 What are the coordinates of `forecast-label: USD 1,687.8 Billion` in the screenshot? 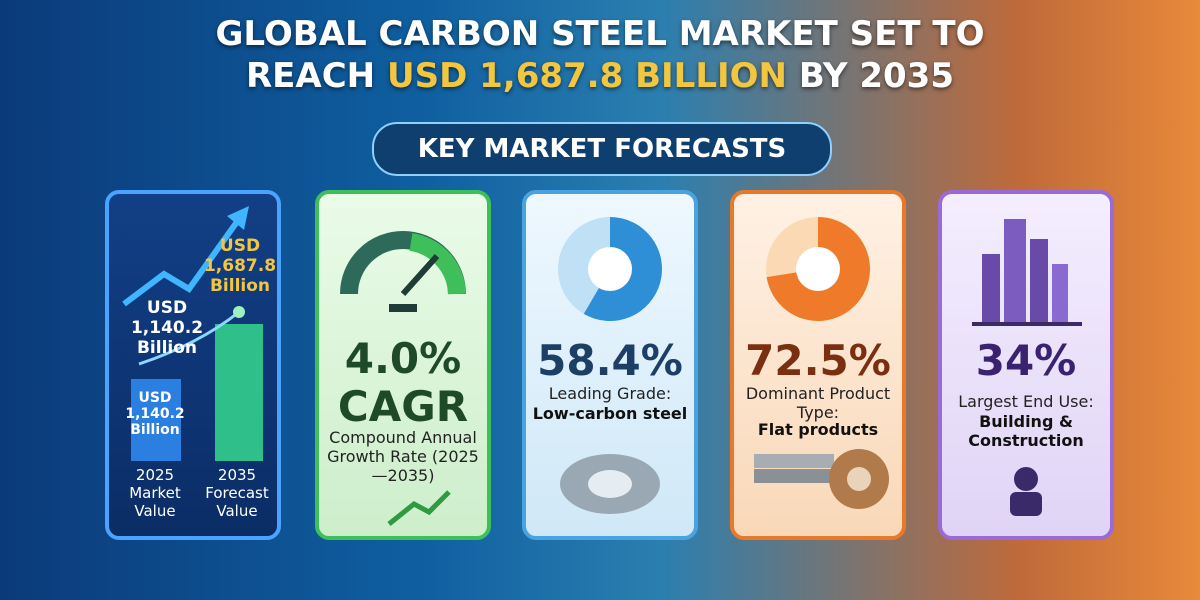 It's located at (240, 266).